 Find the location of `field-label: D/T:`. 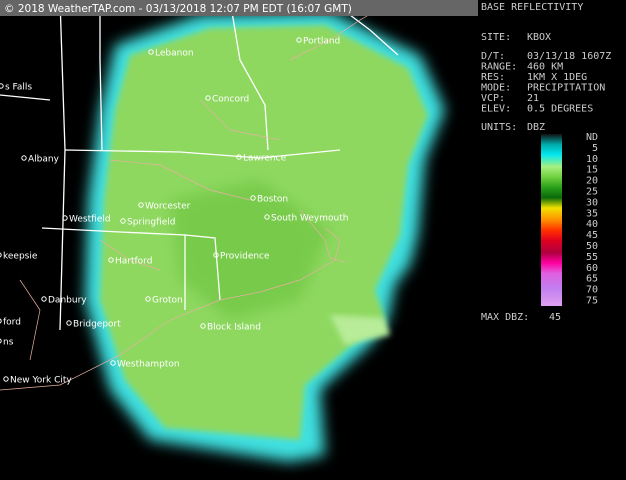

field-label: D/T: is located at coordinates (493, 56).